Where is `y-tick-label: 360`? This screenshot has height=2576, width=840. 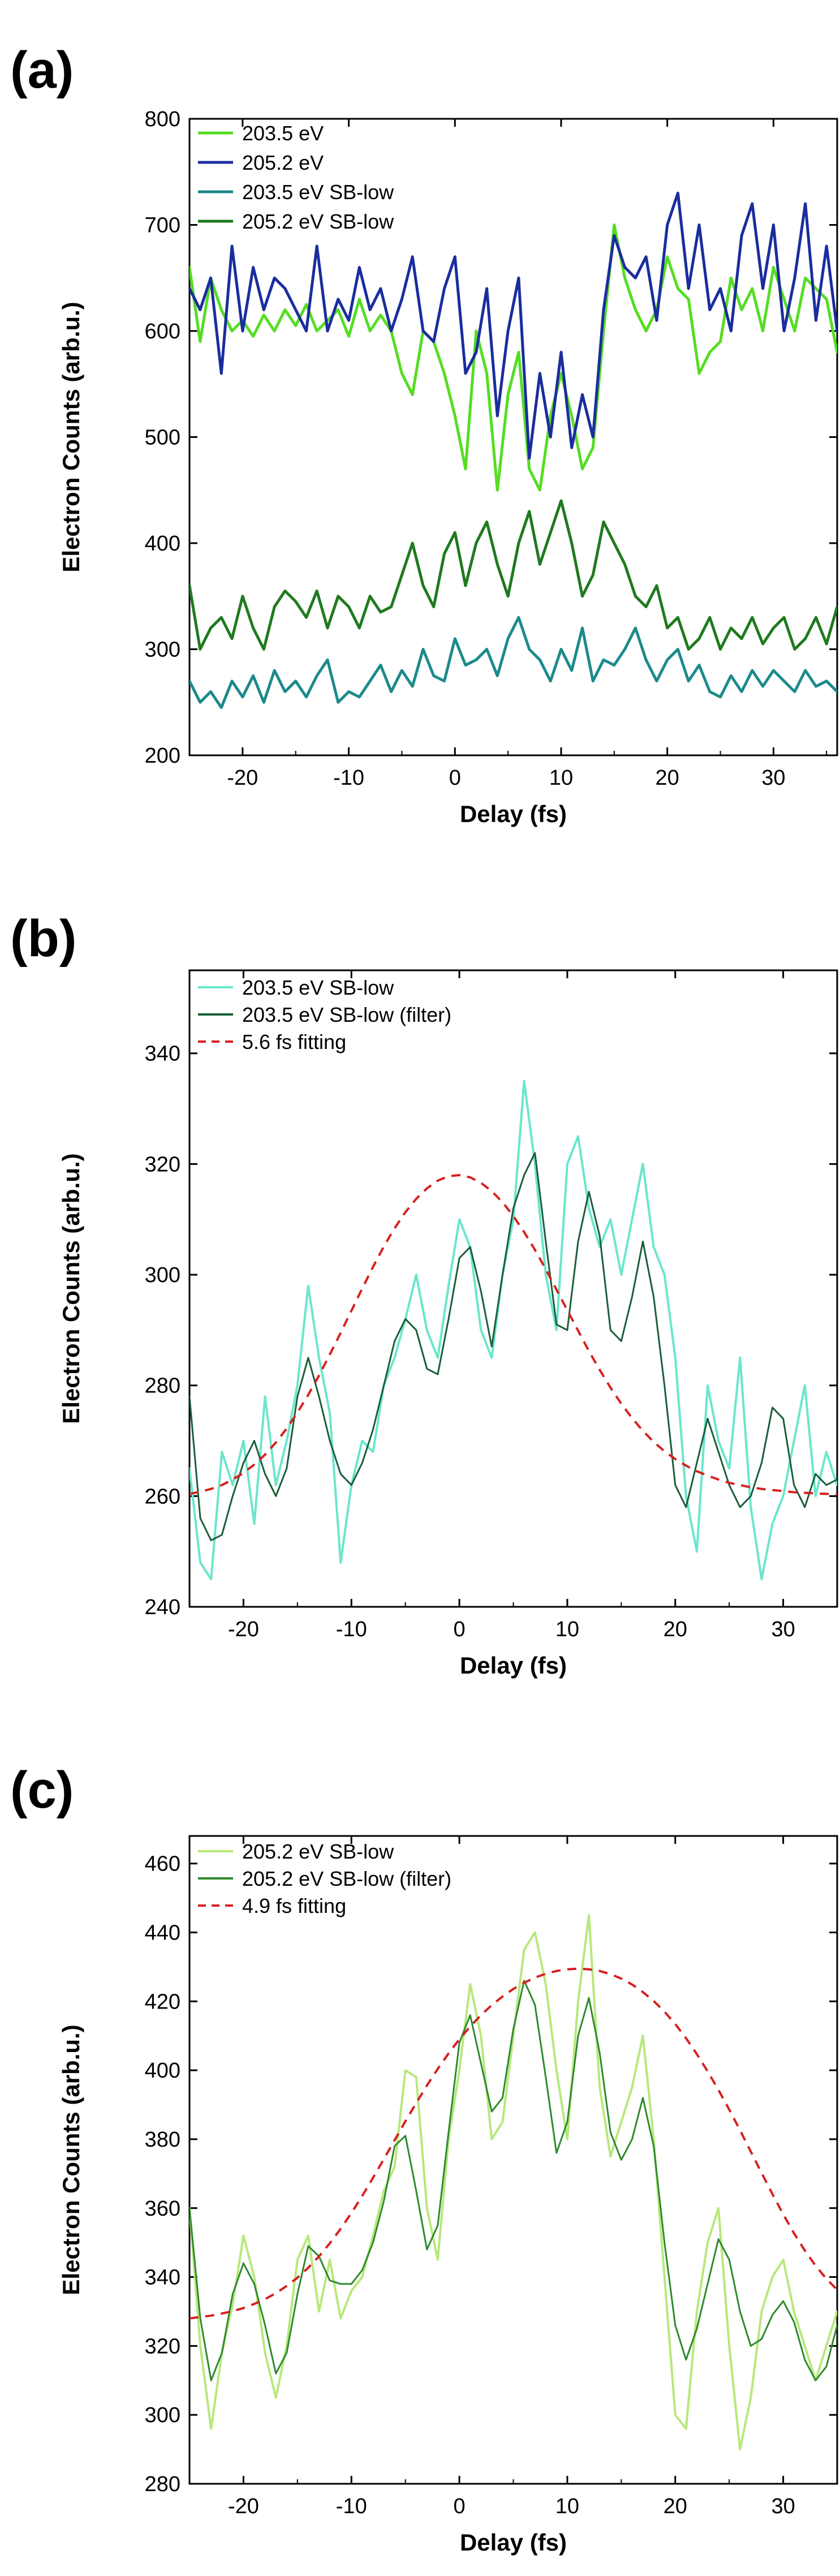 y-tick-label: 360 is located at coordinates (162, 2209).